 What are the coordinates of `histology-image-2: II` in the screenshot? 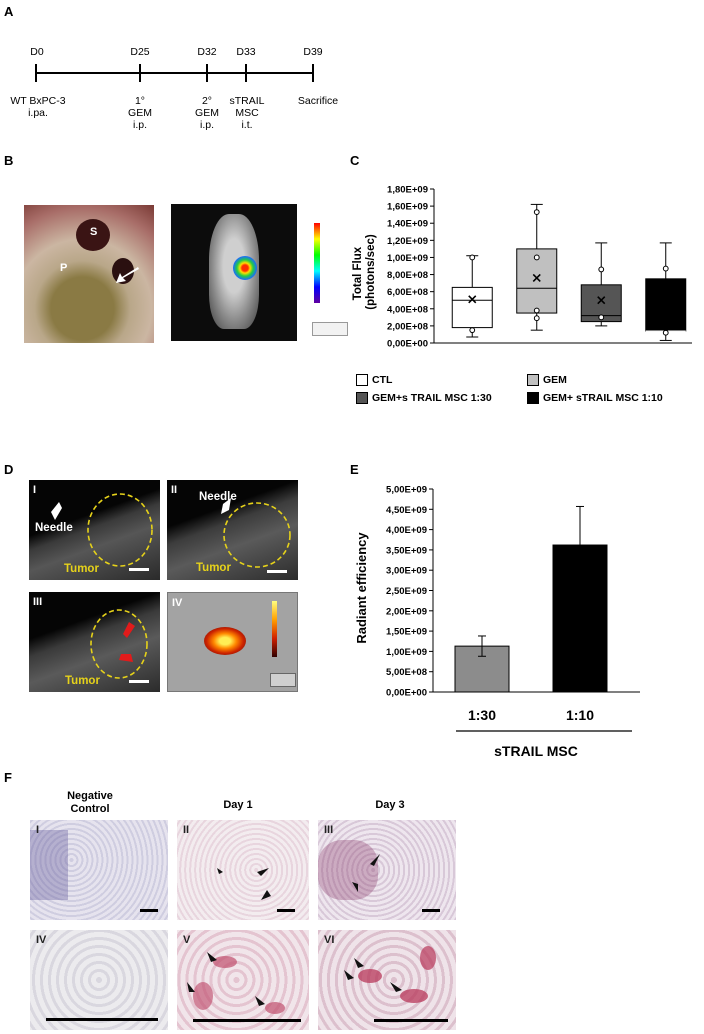 It's located at (243, 870).